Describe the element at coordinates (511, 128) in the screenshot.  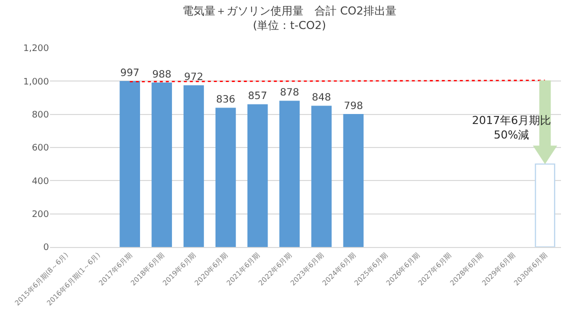
I see `annotation: 2017年6月期比 50%減` at that location.